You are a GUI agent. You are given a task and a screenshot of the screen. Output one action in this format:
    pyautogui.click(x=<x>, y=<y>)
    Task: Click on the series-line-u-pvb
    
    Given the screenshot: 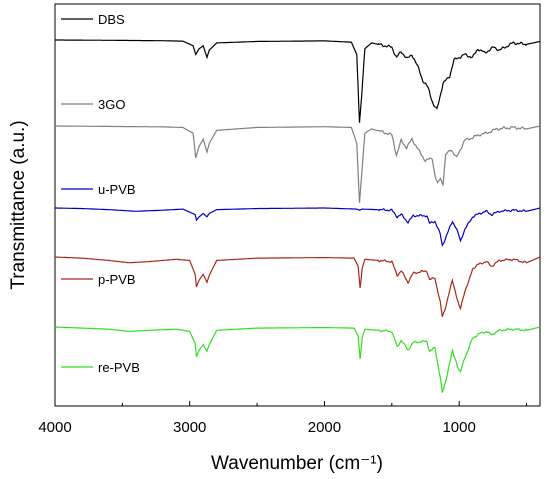 What is the action you would take?
    pyautogui.click(x=298, y=227)
    